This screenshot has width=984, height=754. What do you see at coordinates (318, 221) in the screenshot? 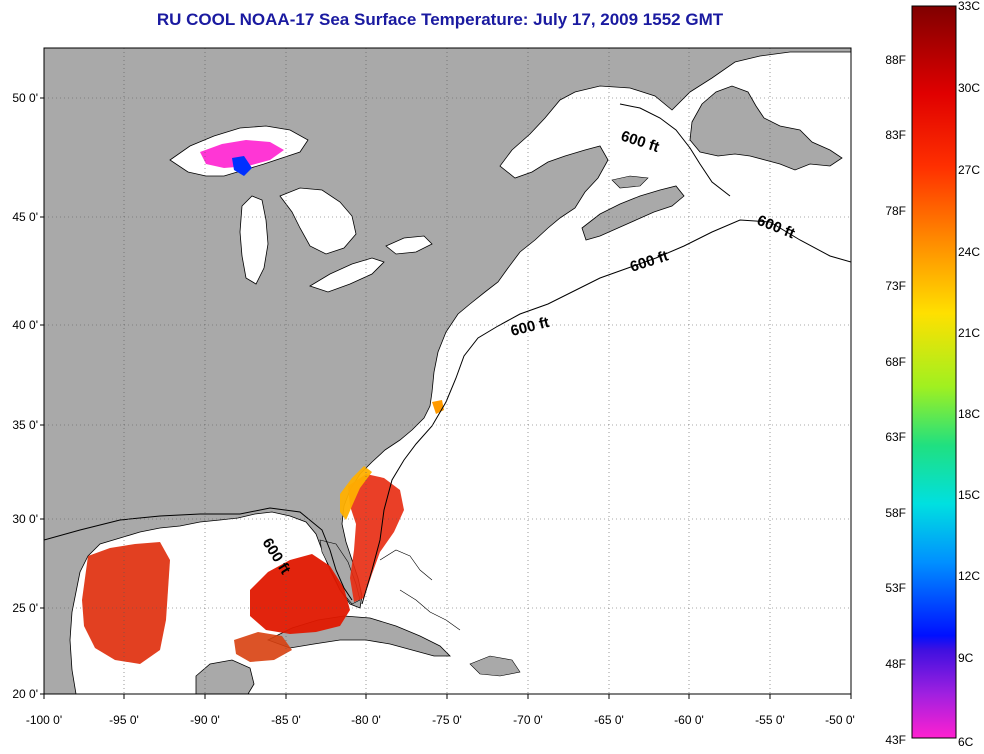
I see `lake-huron` at bounding box center [318, 221].